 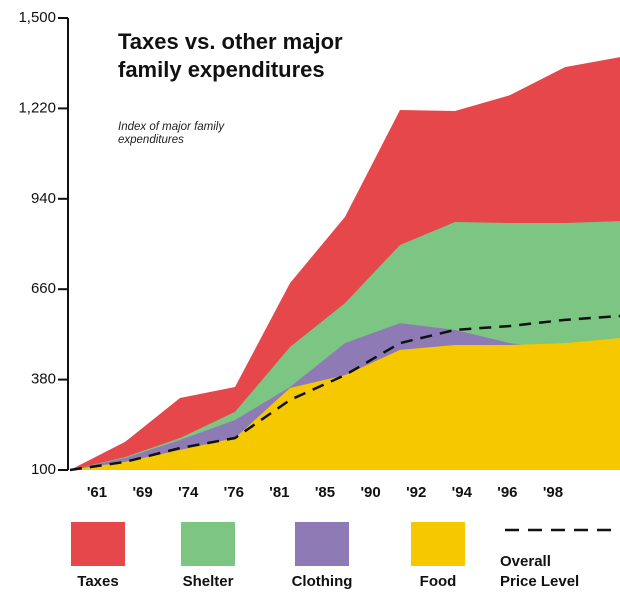 I want to click on chart-subtitle: Index of major family expenditures, so click(x=171, y=133).